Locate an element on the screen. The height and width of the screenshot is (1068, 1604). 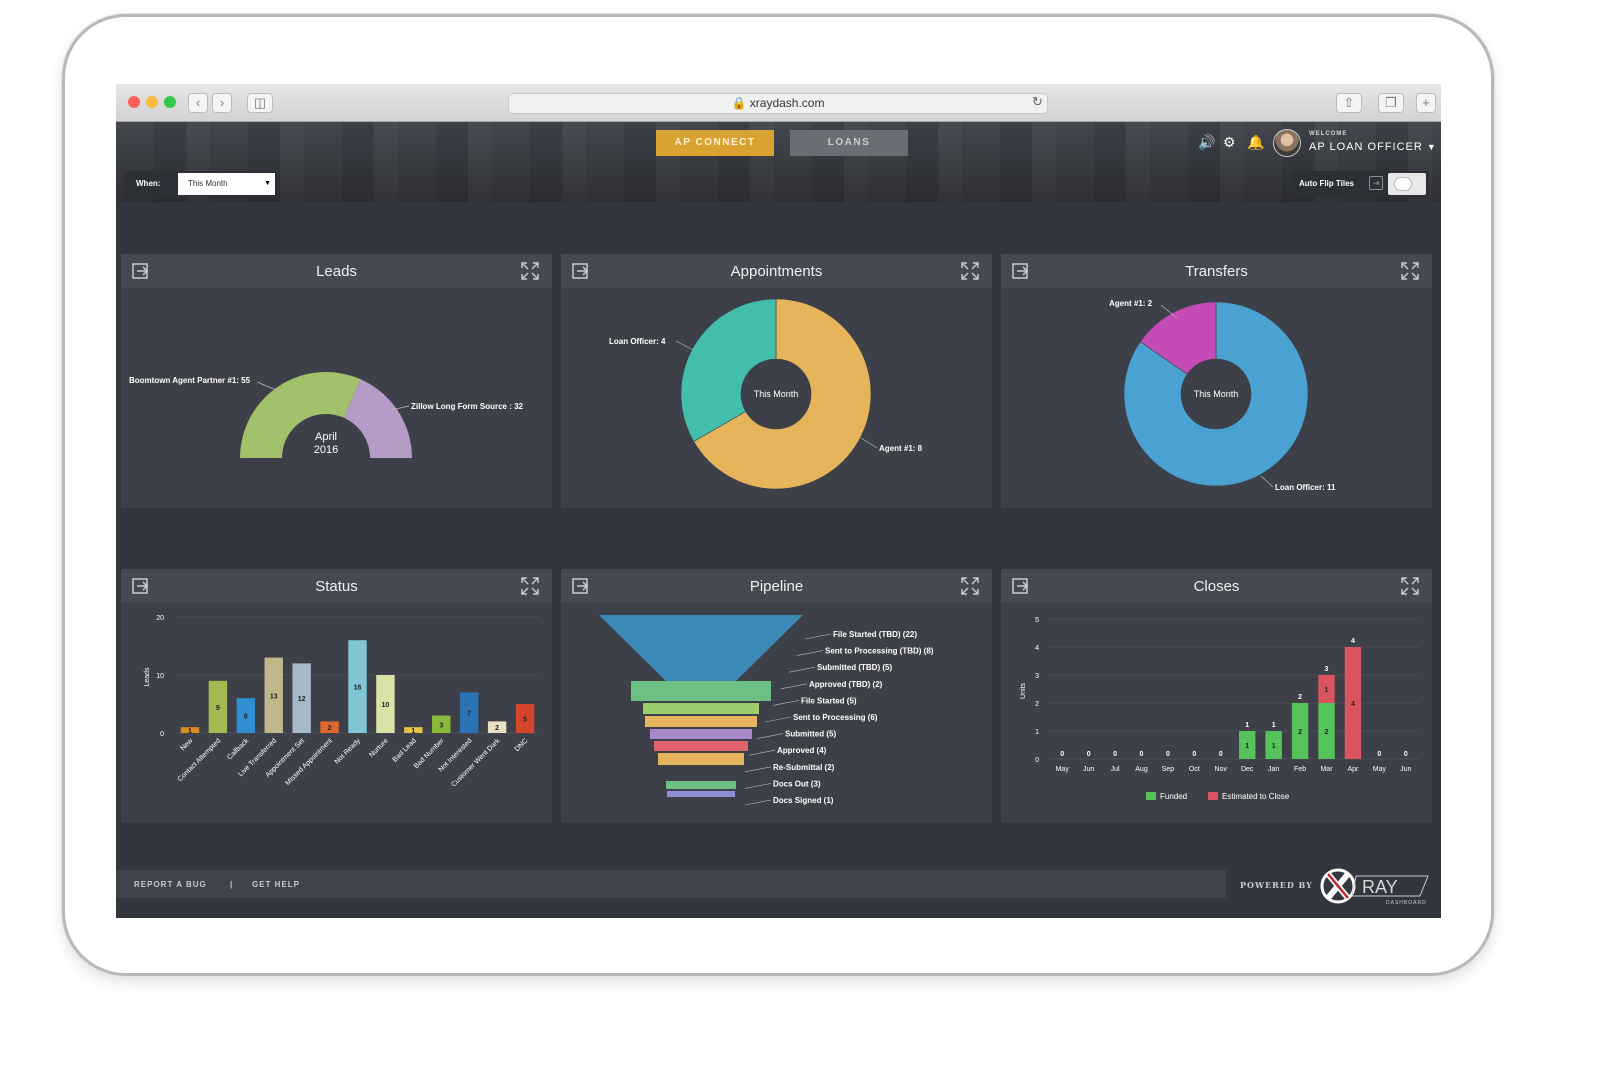
lock-icon: 🔒 is located at coordinates (740, 103).